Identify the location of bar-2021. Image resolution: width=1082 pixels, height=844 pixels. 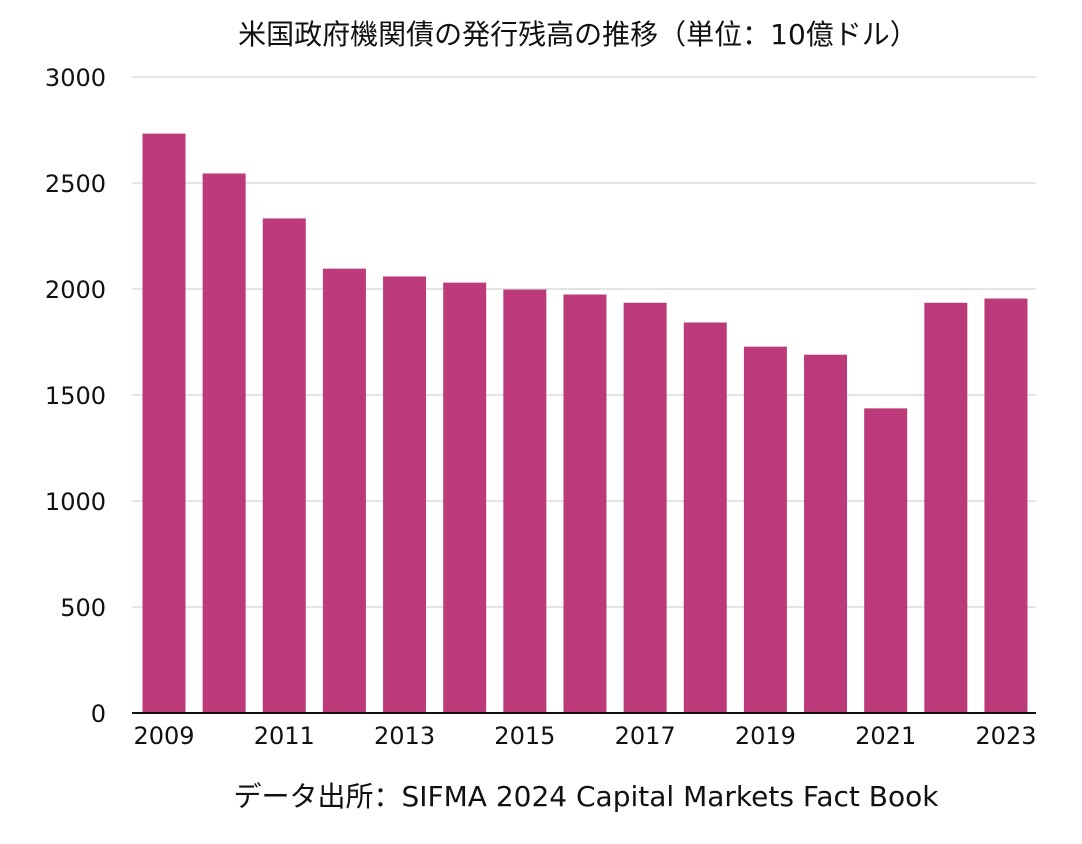
(886, 560).